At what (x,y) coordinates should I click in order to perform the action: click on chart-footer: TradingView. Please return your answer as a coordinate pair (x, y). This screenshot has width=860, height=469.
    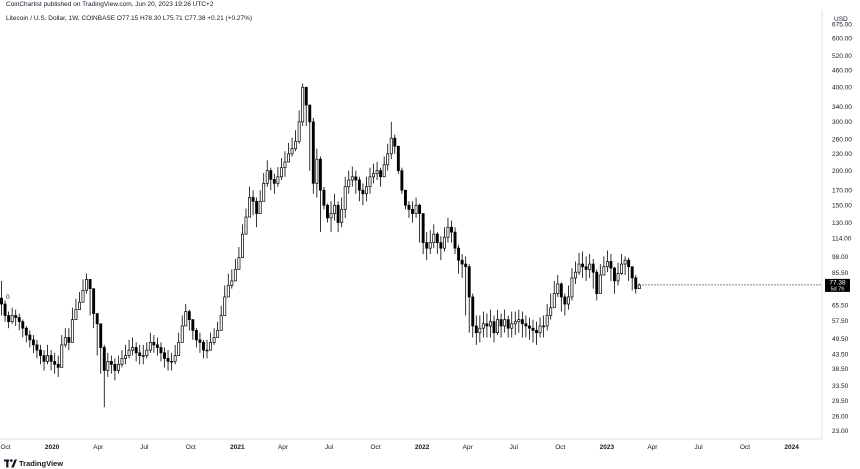
    Looking at the image, I should click on (430, 463).